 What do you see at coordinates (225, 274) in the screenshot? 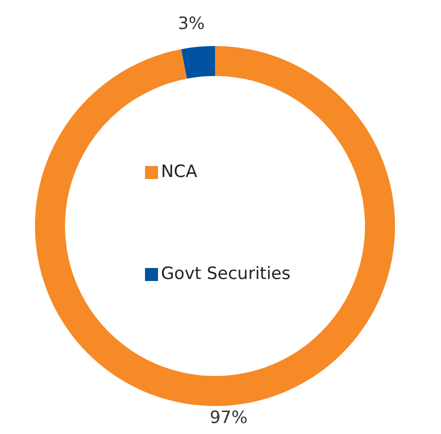
I see `legend-label: Govt Securities` at bounding box center [225, 274].